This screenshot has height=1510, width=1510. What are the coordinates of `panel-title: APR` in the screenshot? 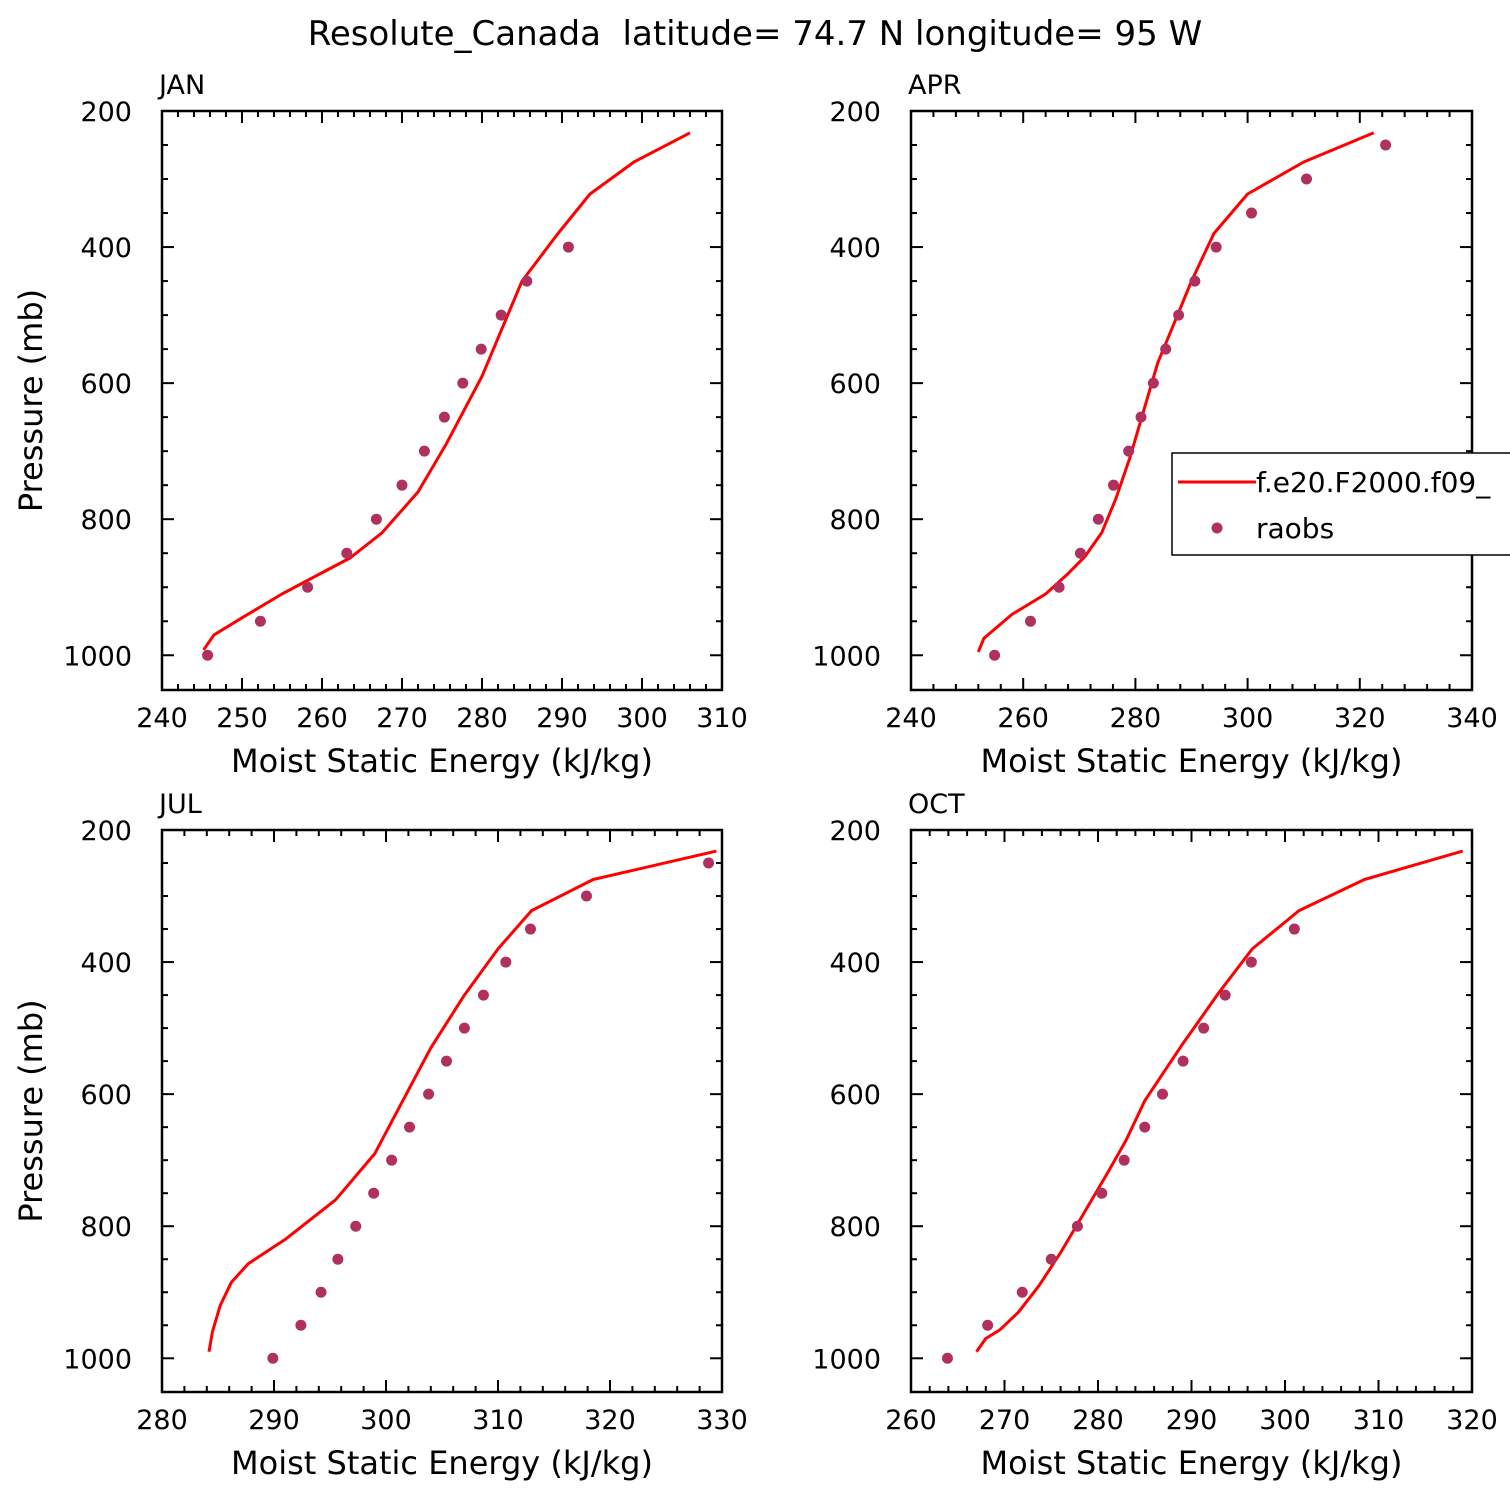 It's located at (935, 85).